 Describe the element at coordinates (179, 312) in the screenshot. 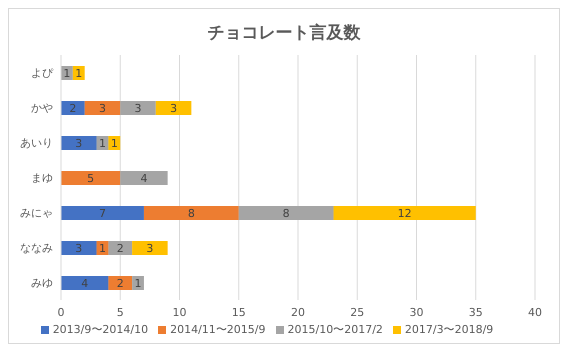

I see `x-tick-label: 10` at that location.